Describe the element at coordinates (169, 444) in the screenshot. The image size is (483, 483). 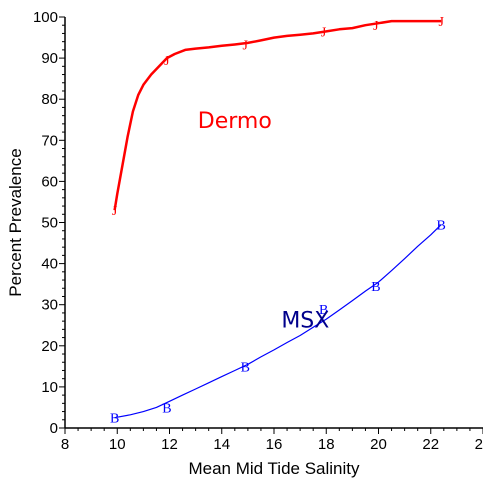
I see `x-tick-label: 12` at that location.